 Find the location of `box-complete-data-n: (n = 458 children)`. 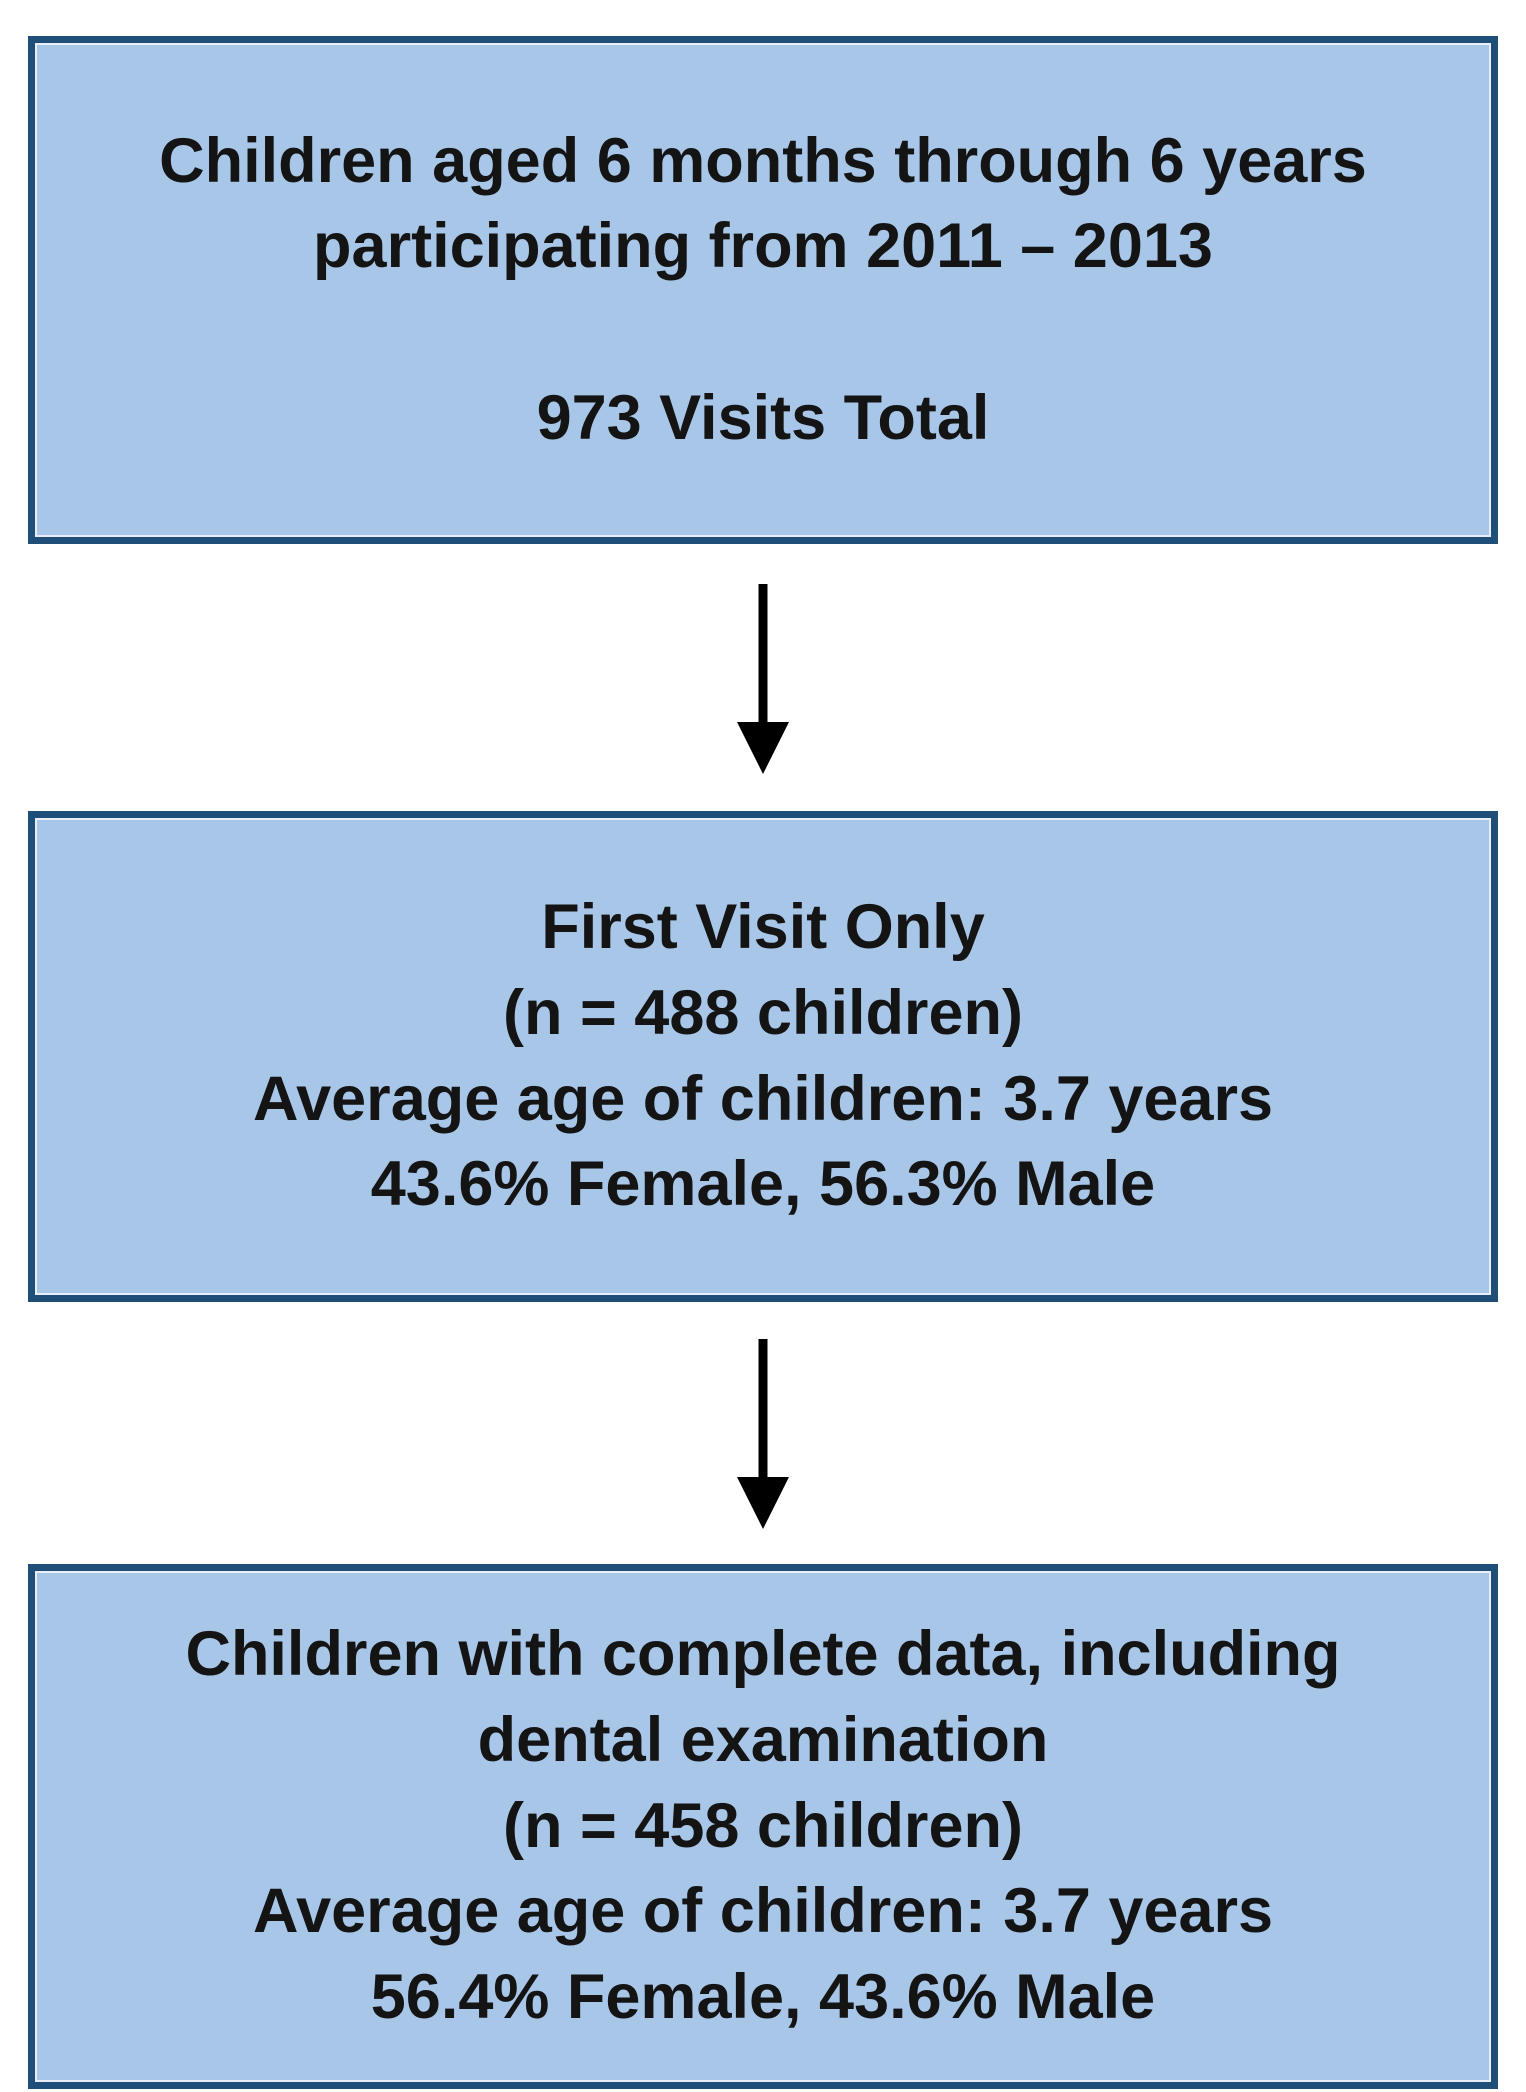

box-complete-data-n: (n = 458 children) is located at coordinates (763, 1825).